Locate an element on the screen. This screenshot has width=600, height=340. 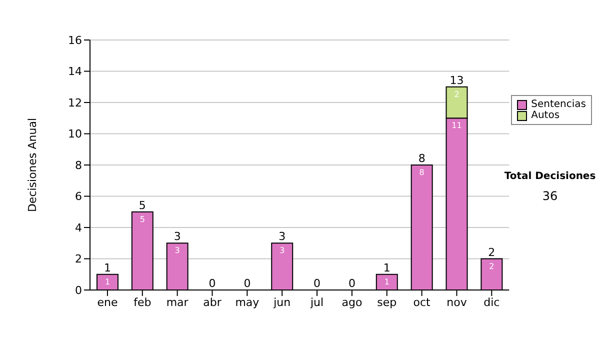
y-tick-label: 2 is located at coordinates (78, 259).